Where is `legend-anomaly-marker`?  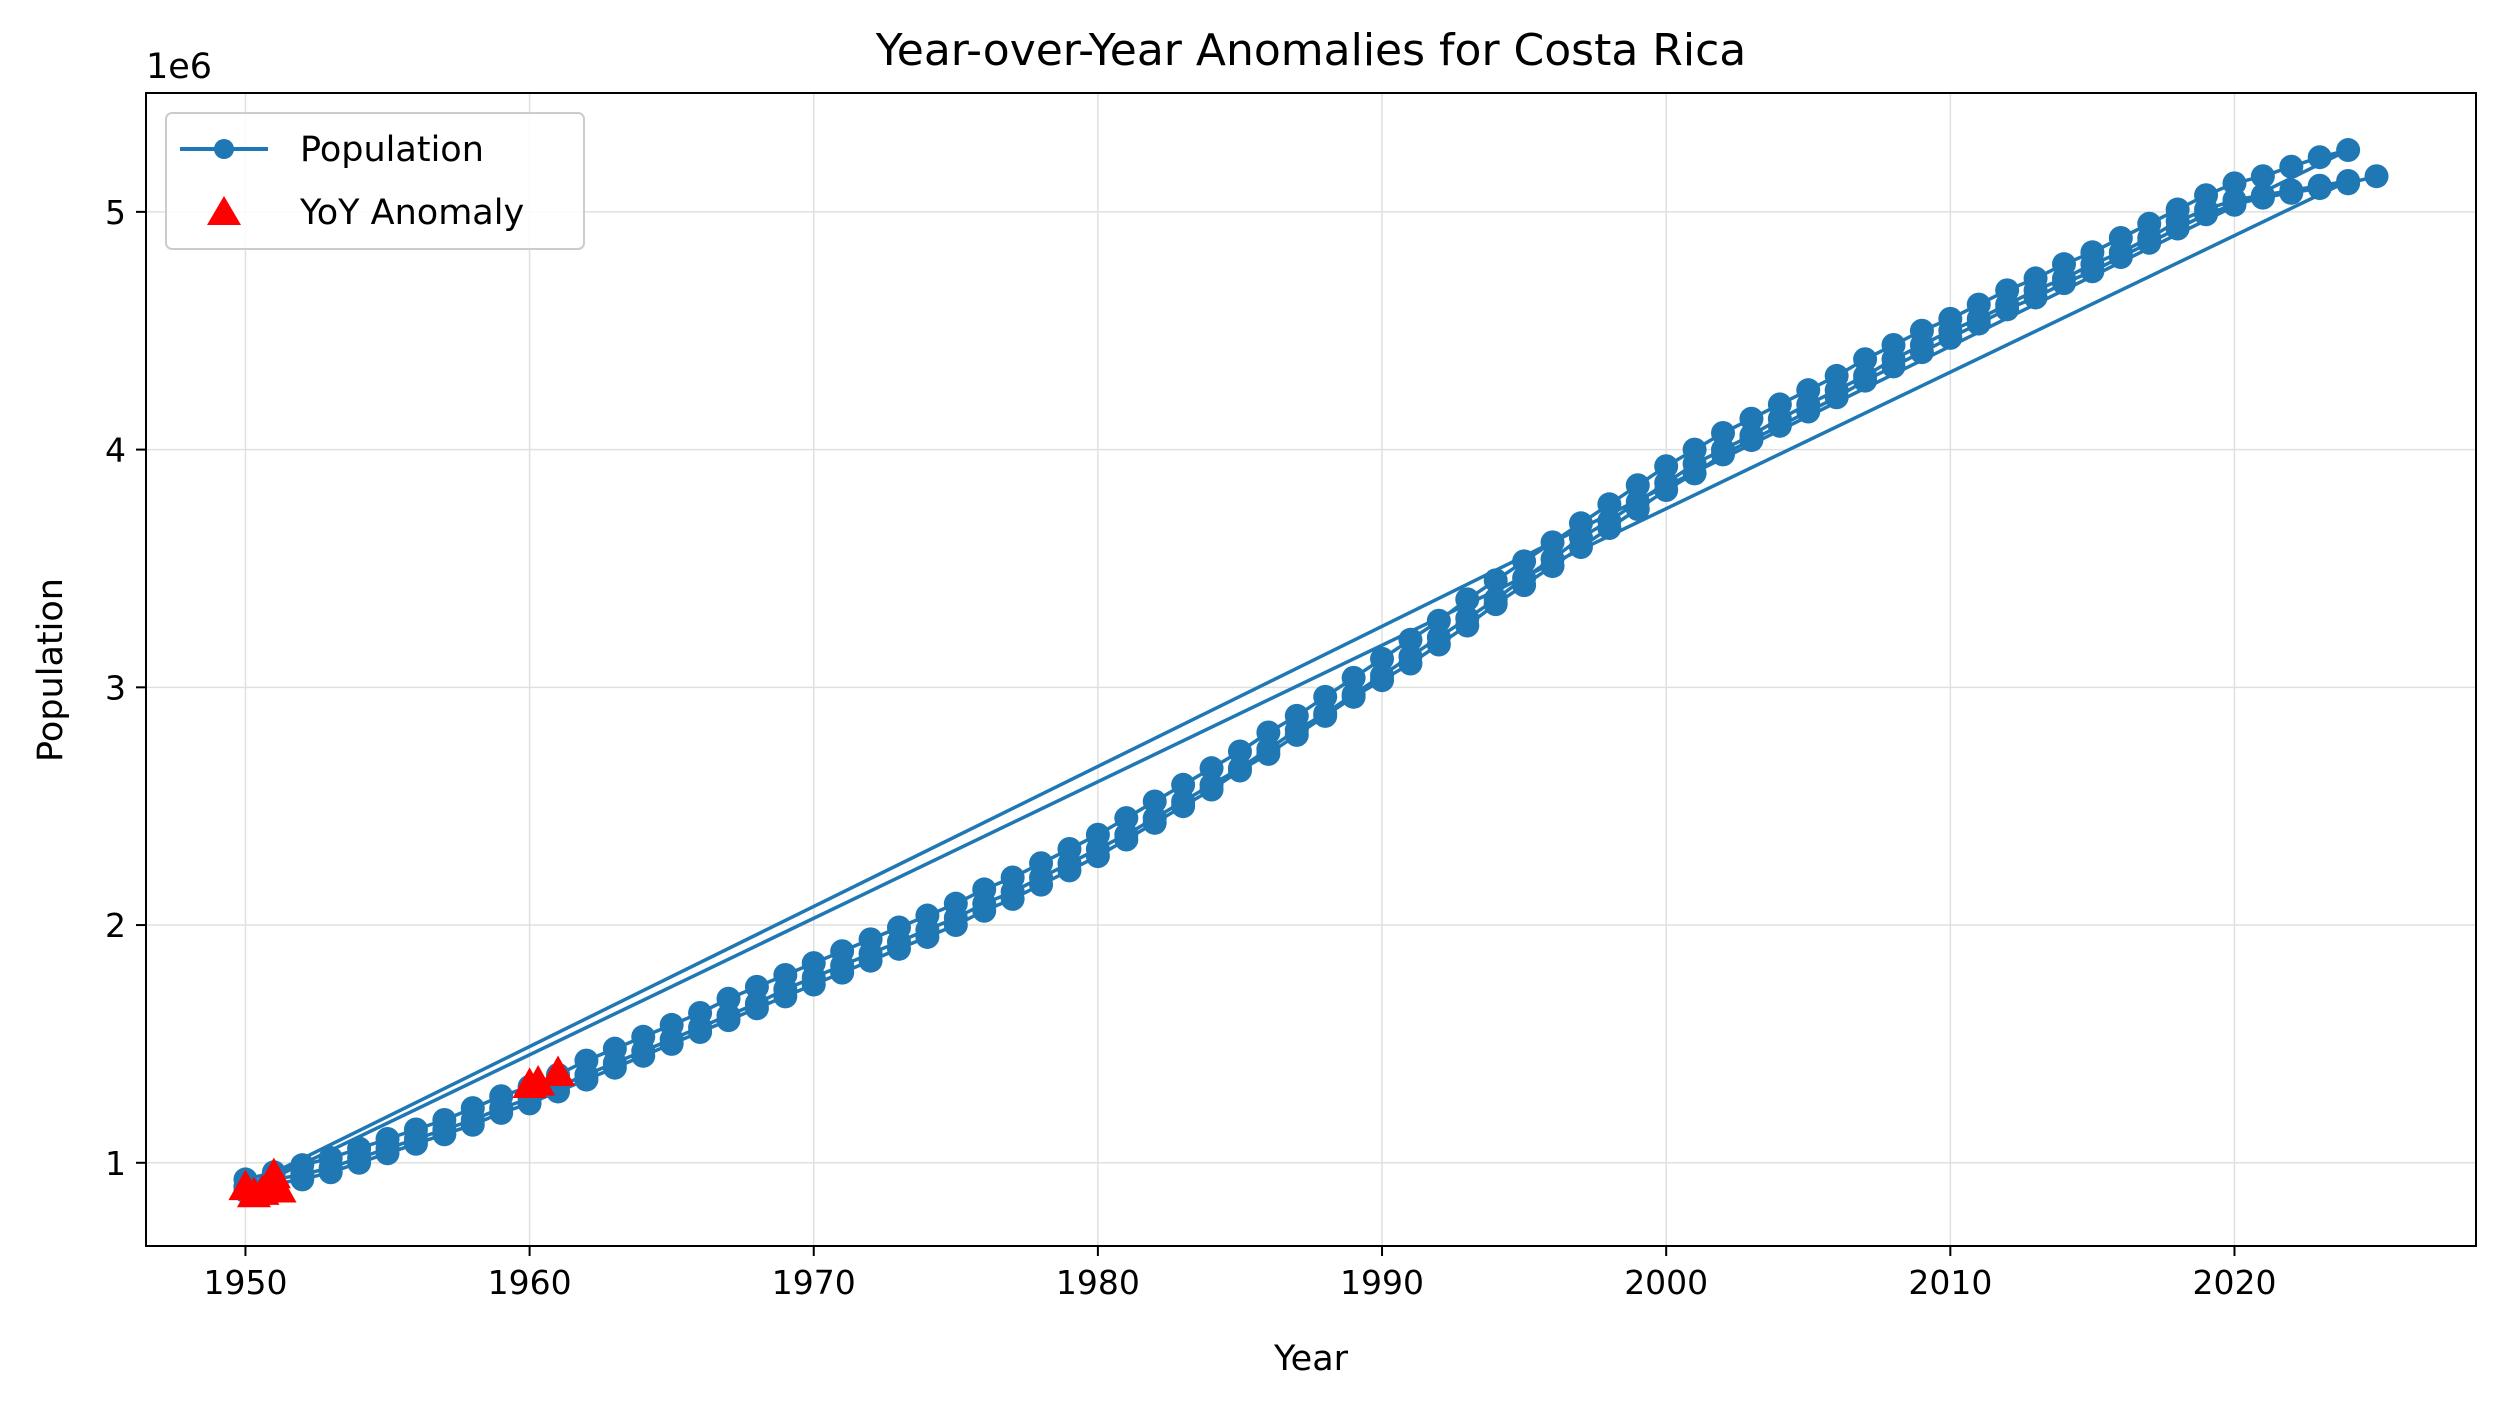 legend-anomaly-marker is located at coordinates (224, 210).